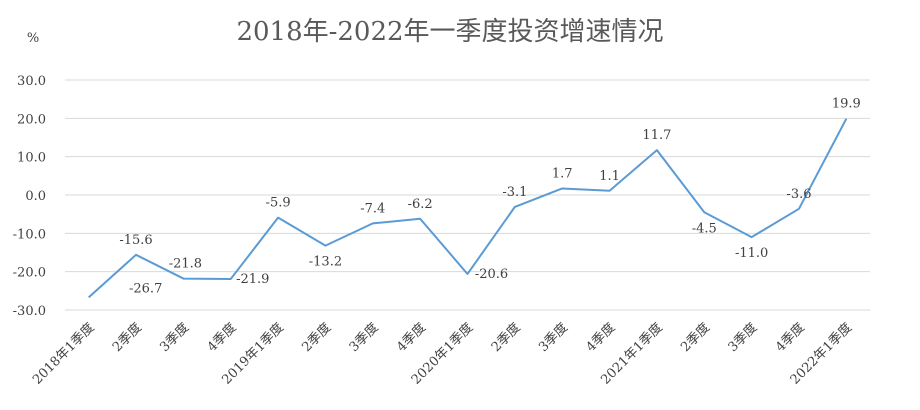 The height and width of the screenshot is (410, 920). I want to click on y-tick-label: -20.0, so click(29, 273).